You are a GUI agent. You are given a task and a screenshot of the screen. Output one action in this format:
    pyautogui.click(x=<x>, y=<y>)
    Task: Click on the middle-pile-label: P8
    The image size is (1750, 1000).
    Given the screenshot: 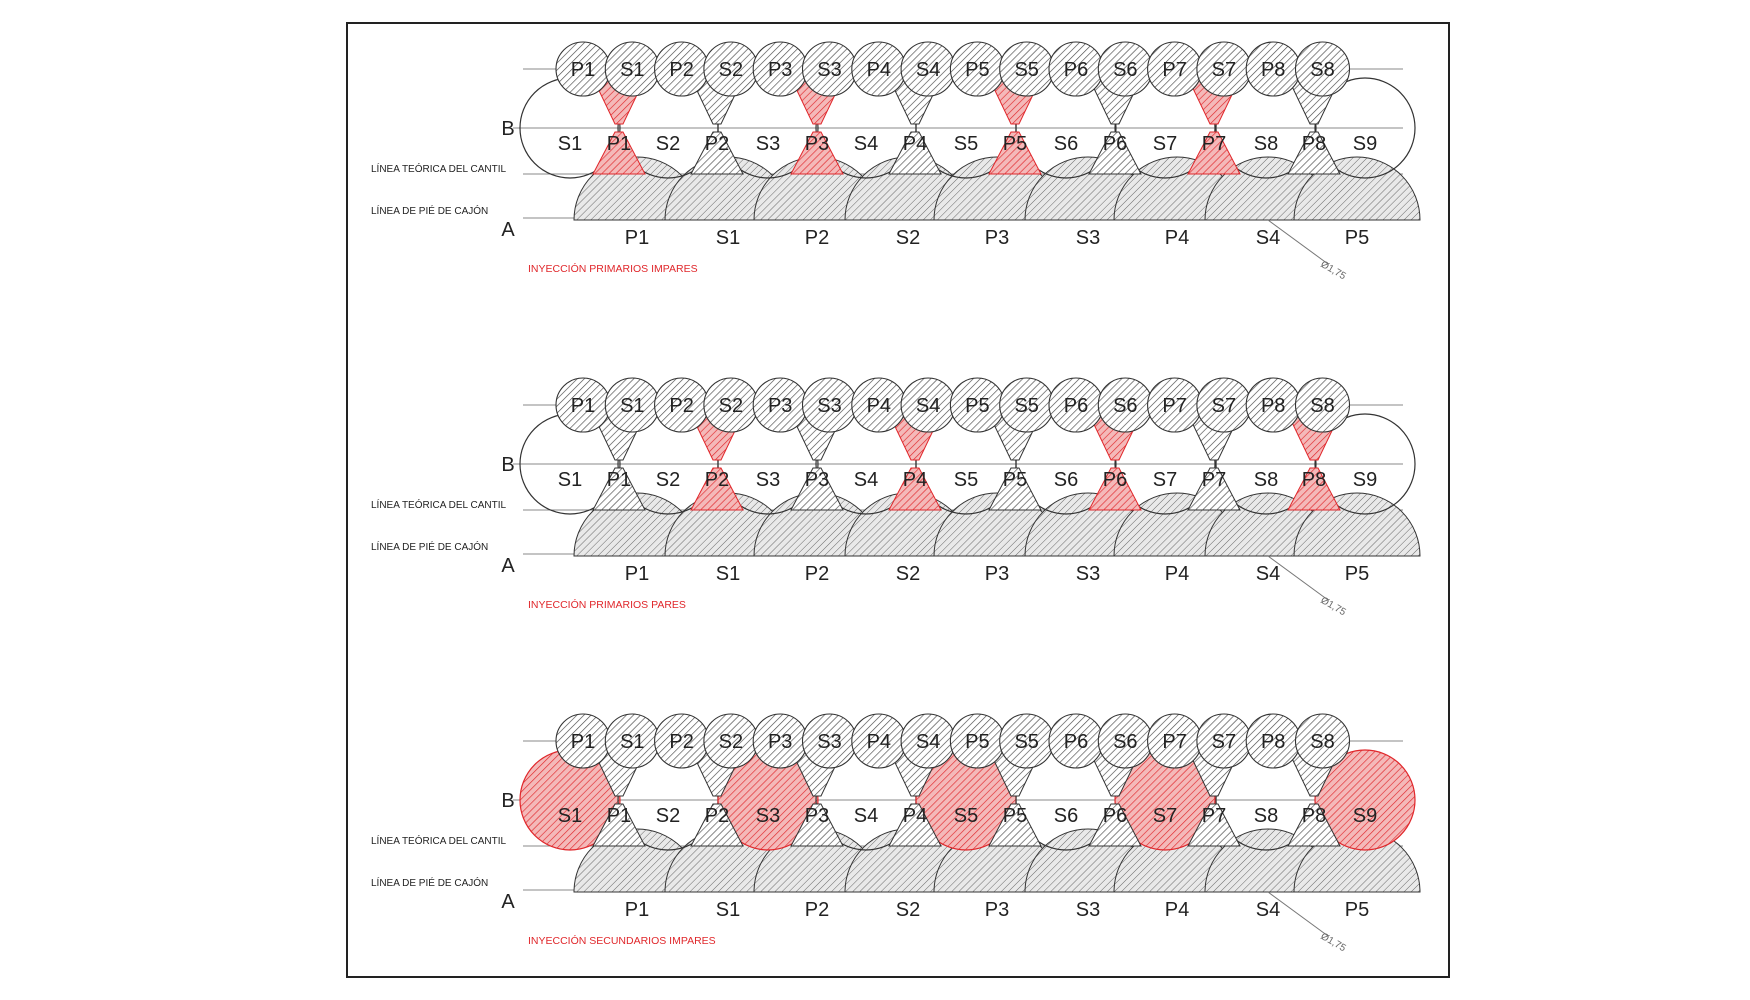 What is the action you would take?
    pyautogui.click(x=1314, y=480)
    